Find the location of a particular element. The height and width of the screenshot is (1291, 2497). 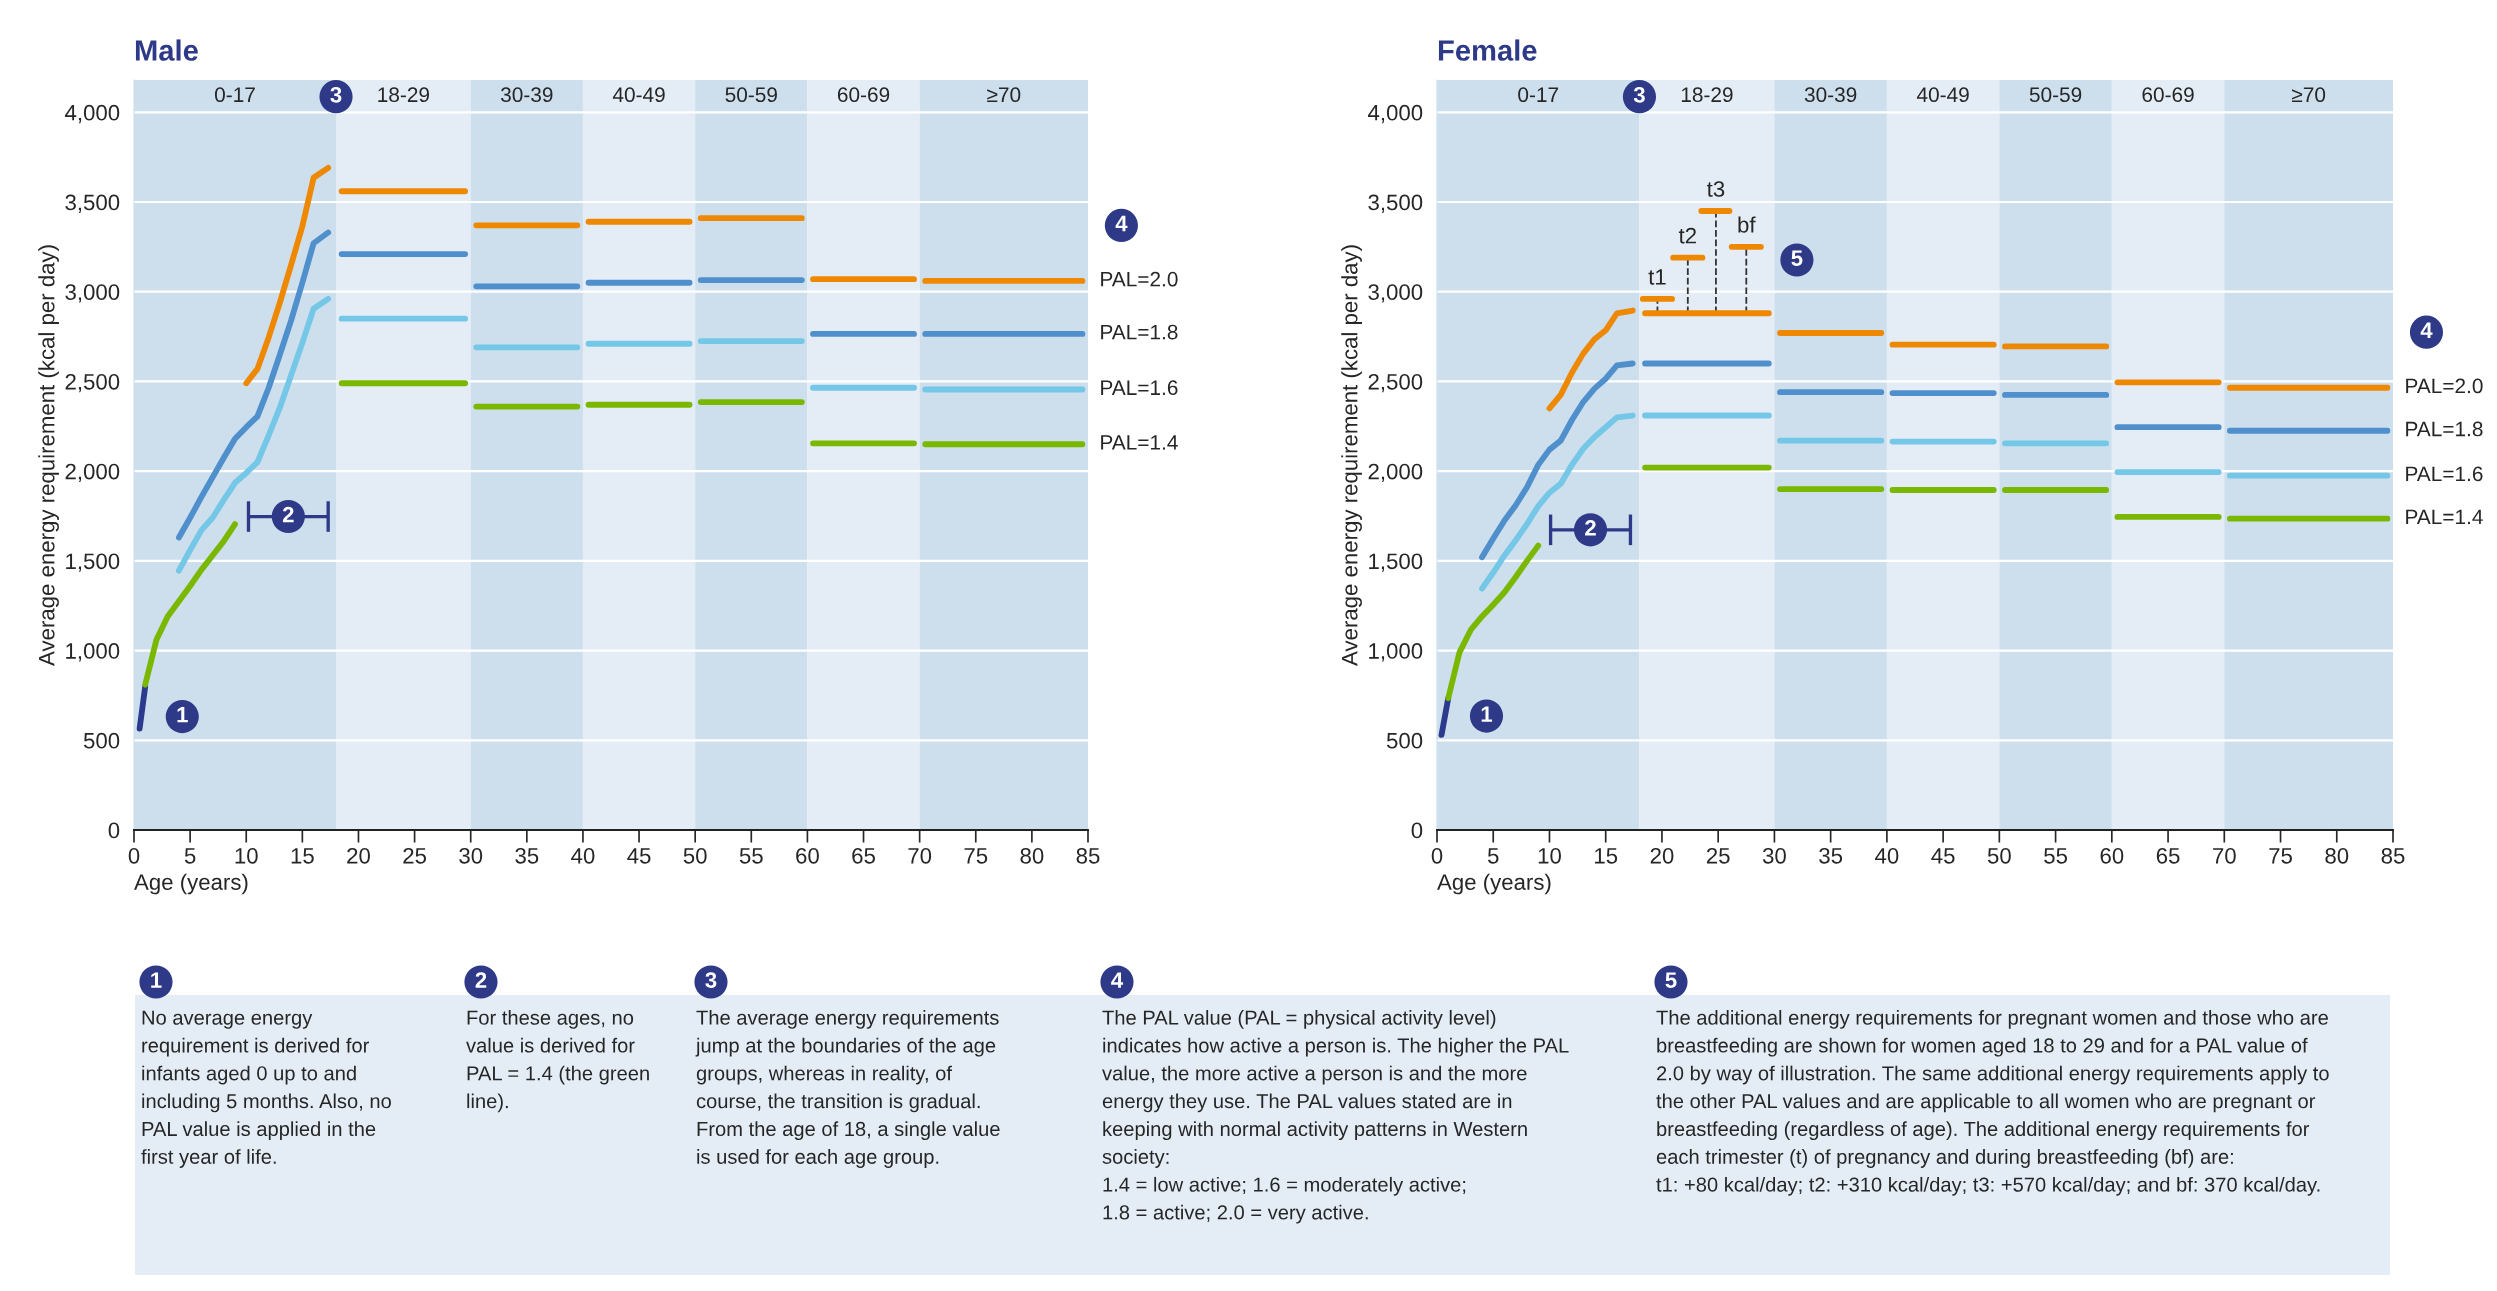

data-label: bf is located at coordinates (1747, 224).